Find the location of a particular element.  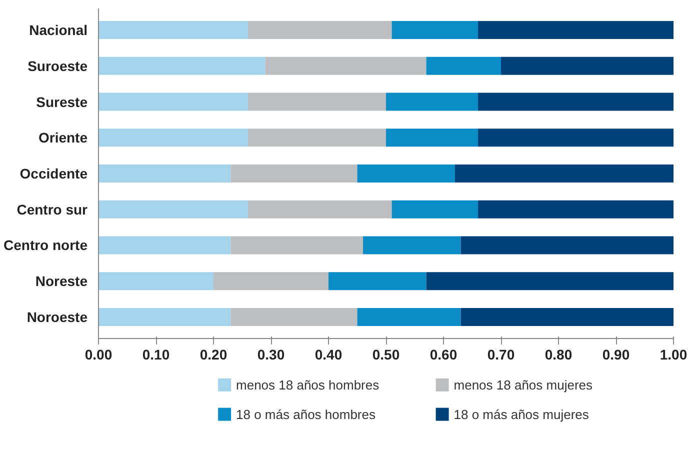

x-tick-label: 0.60 is located at coordinates (444, 354).